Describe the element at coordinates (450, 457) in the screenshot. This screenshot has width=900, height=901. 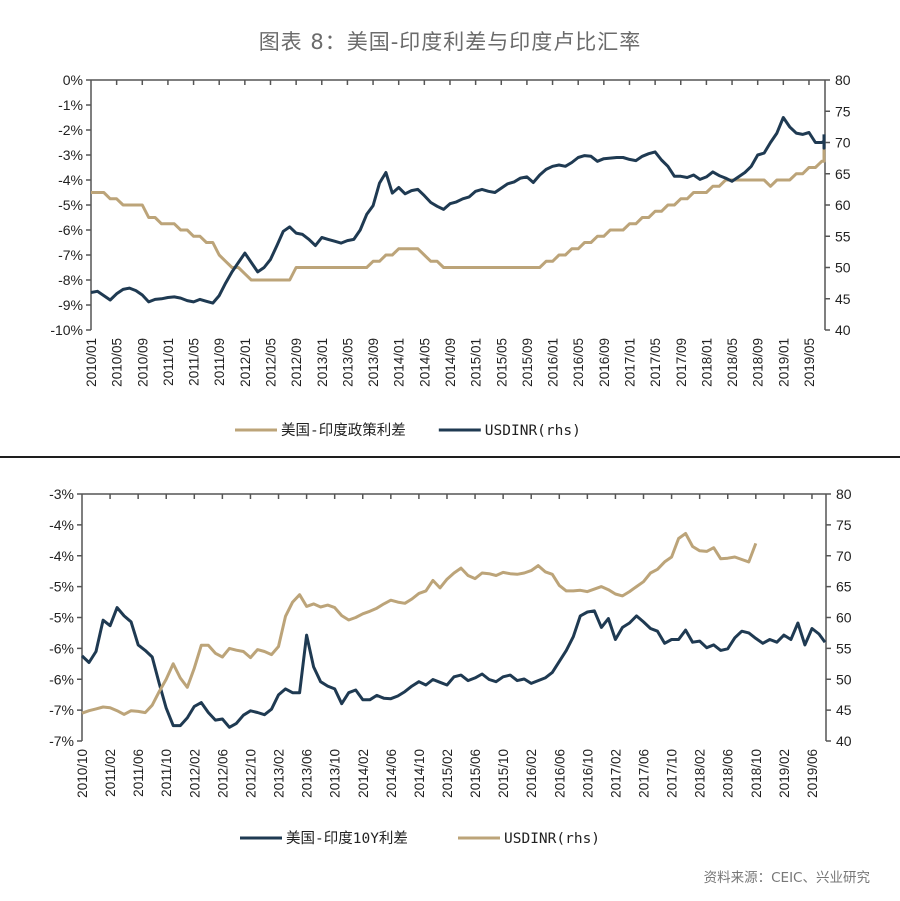
I see `chart-divider` at that location.